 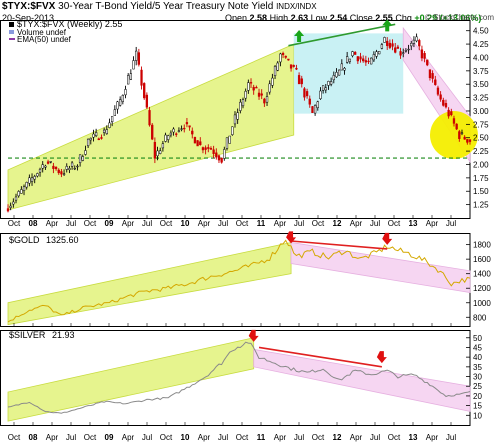 I want to click on y-tick-label: 1600, so click(x=482, y=259).